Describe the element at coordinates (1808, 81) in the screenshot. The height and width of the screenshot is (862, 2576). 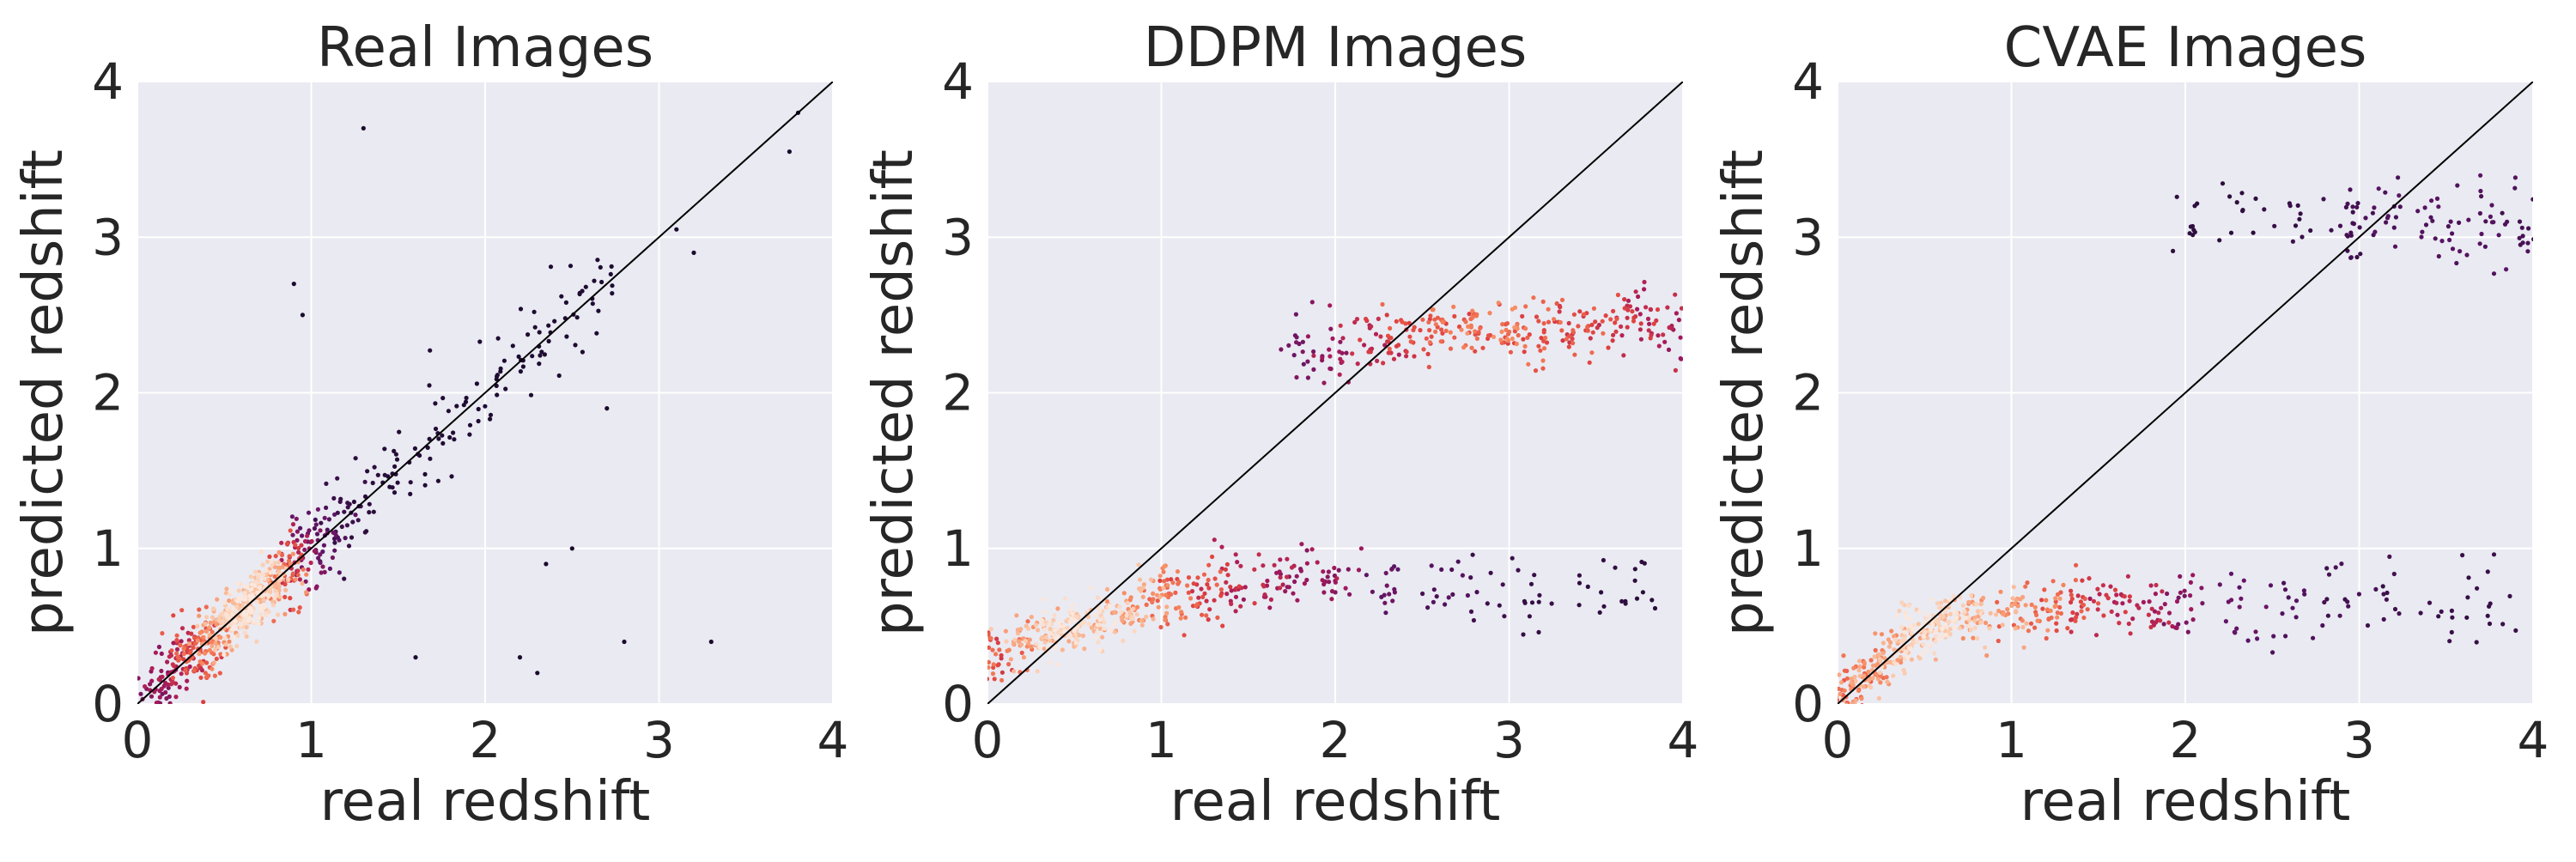
I see `y-tick-label: 4` at that location.